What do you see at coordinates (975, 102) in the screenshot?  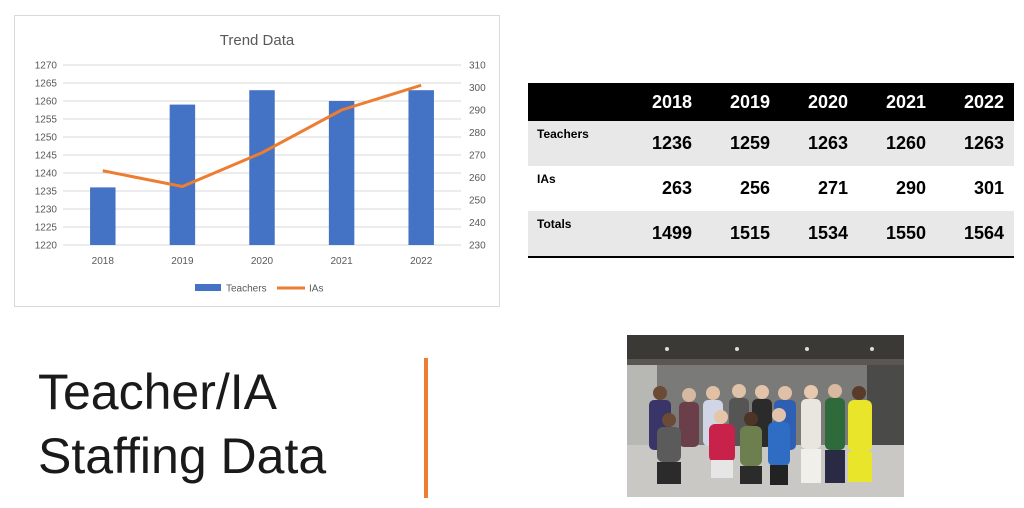 I see `table-header-cell: 2022` at bounding box center [975, 102].